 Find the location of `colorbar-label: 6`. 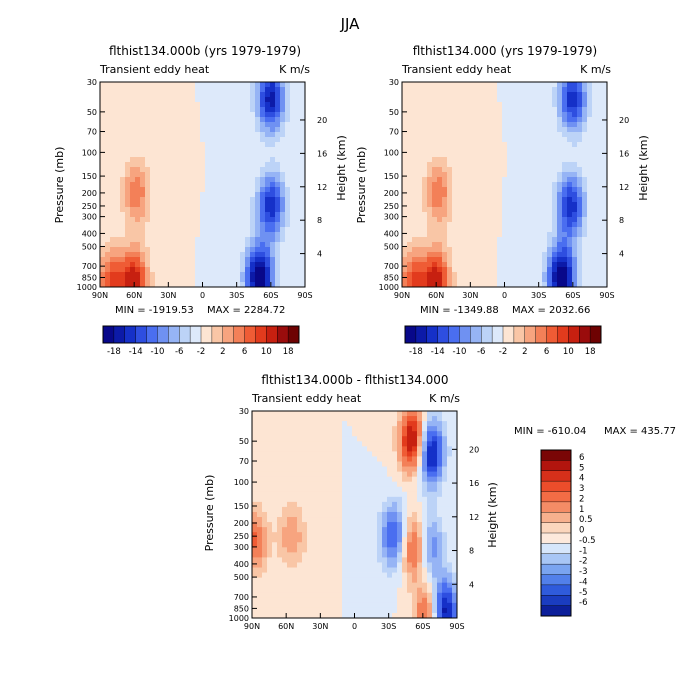

colorbar-label: 6 is located at coordinates (244, 352).